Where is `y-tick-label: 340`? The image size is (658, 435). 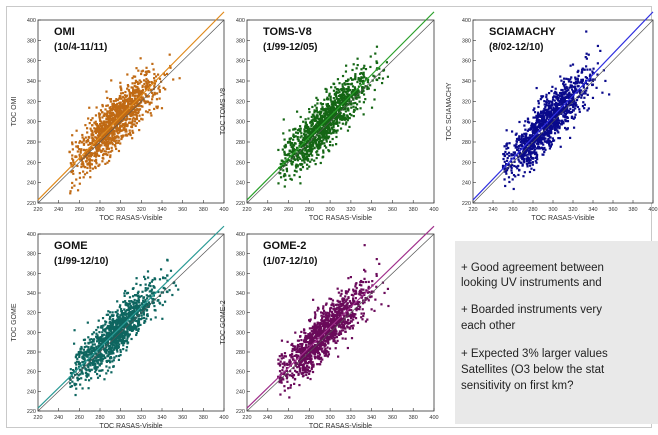
y-tick-label: 340 is located at coordinates (31, 294).